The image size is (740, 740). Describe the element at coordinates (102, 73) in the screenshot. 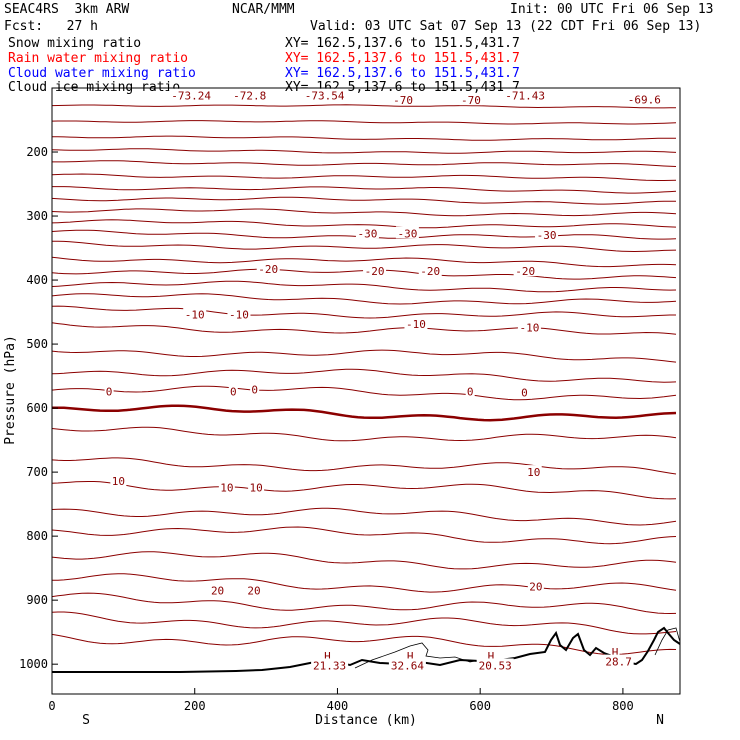

I see `field-cloudwater-name: Cloud water mixing ratio` at that location.